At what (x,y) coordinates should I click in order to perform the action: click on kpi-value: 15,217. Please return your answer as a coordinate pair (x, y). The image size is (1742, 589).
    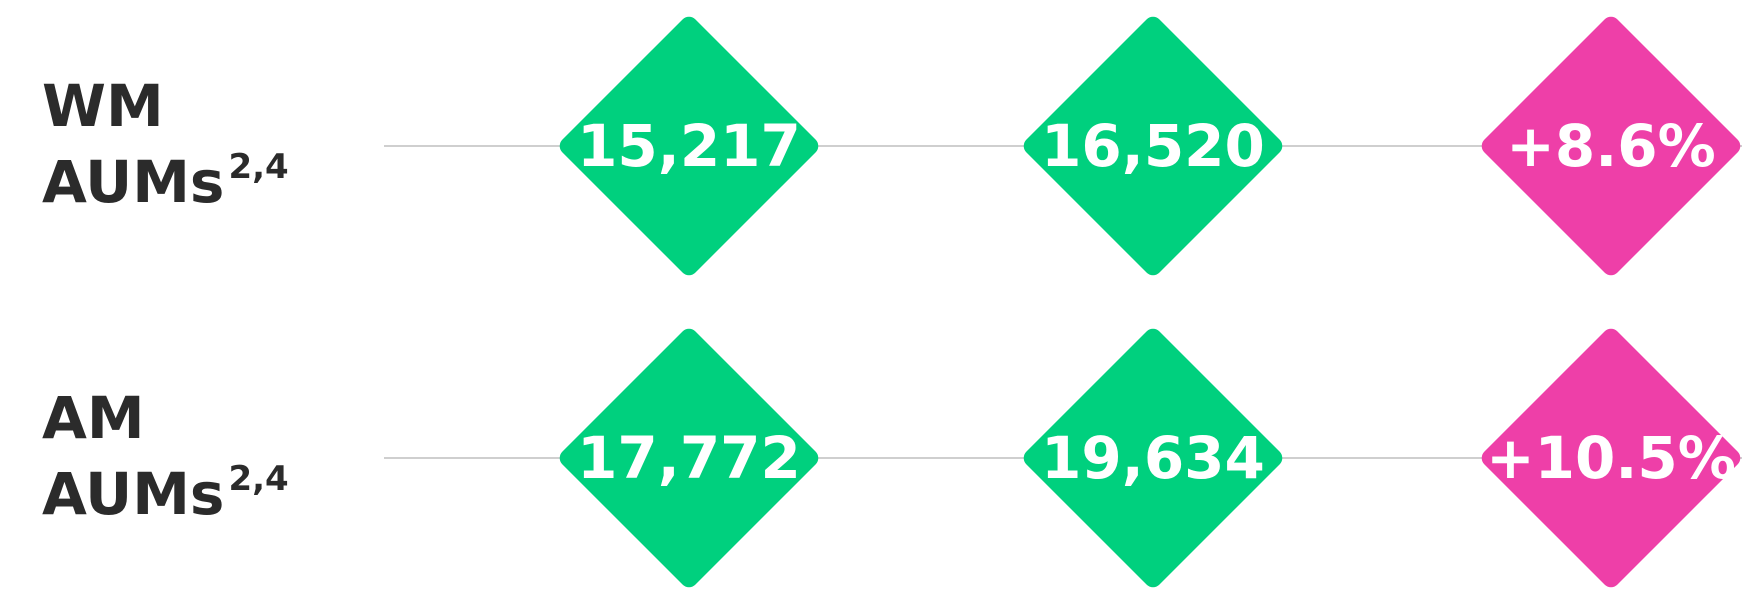
    Looking at the image, I should click on (689, 146).